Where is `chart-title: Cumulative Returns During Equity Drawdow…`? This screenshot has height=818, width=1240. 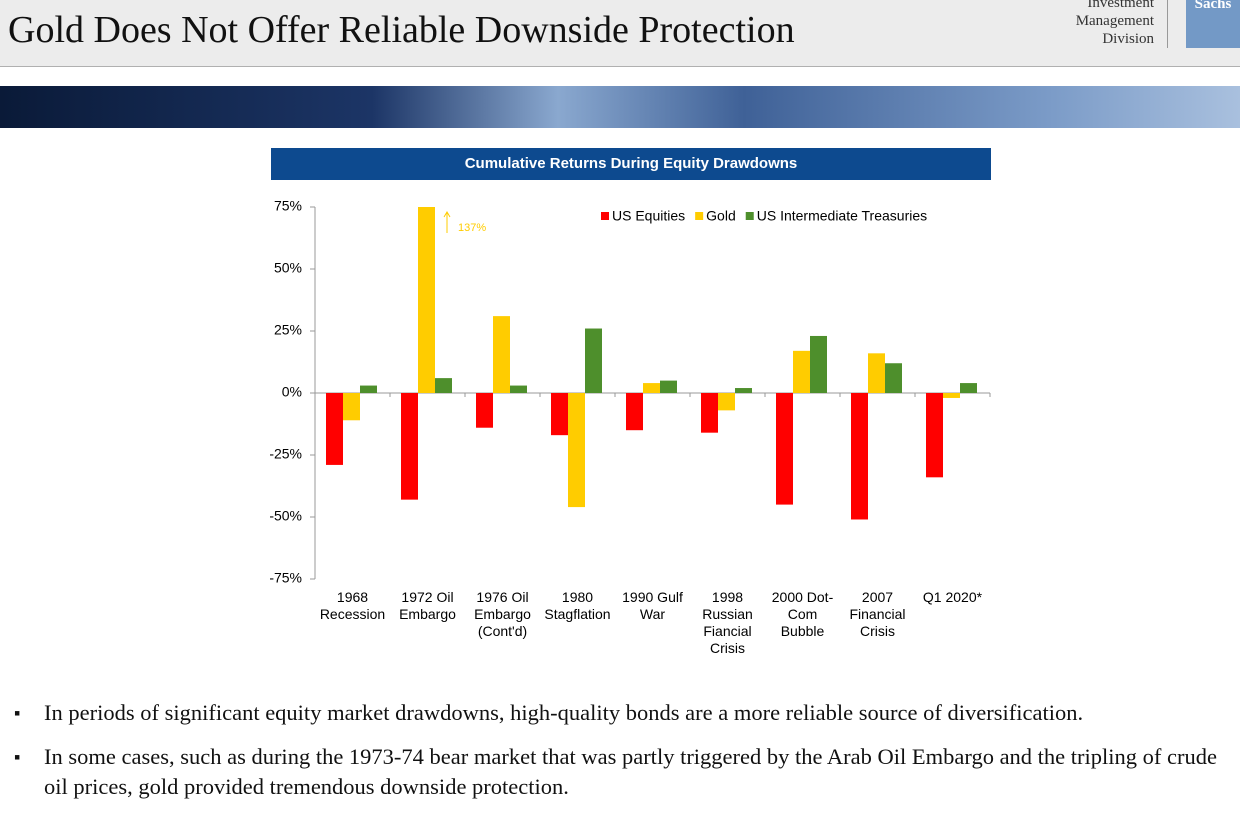
chart-title: Cumulative Returns During Equity Drawdow… is located at coordinates (631, 163).